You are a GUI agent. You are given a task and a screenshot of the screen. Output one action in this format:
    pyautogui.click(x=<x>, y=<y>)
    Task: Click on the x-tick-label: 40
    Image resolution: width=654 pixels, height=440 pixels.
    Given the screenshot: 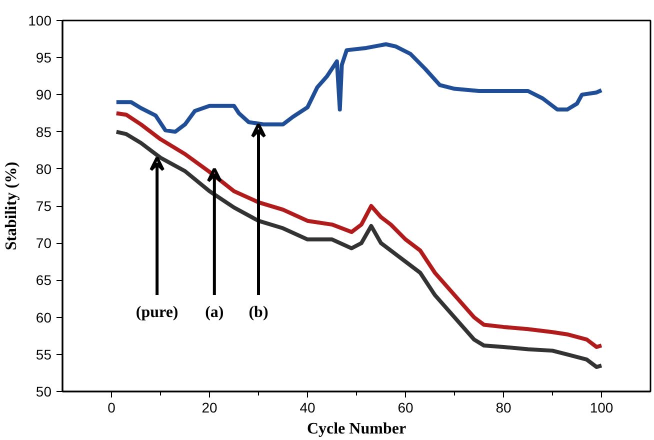 What is the action you would take?
    pyautogui.click(x=308, y=408)
    